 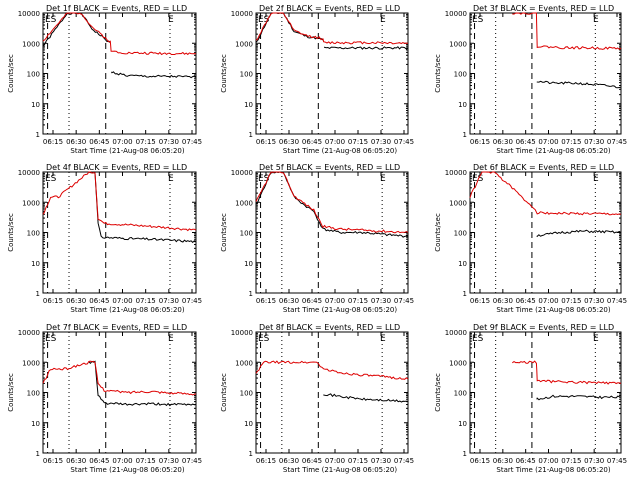 I want to click on plot-title: Det 6f BLACK = Events, RED = LLD, so click(x=543, y=167).